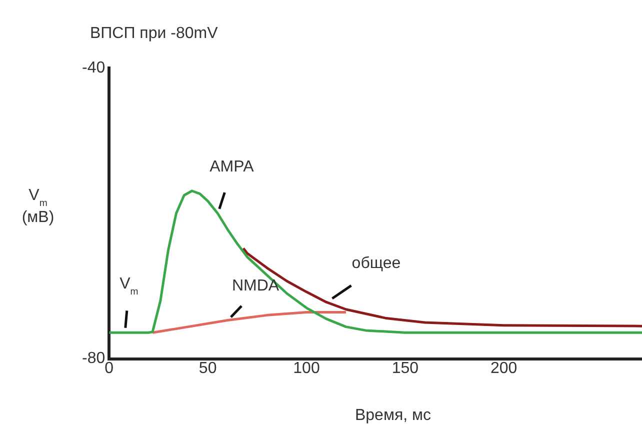 This screenshot has height=440, width=642. I want to click on x-tick-label: 100, so click(306, 368).